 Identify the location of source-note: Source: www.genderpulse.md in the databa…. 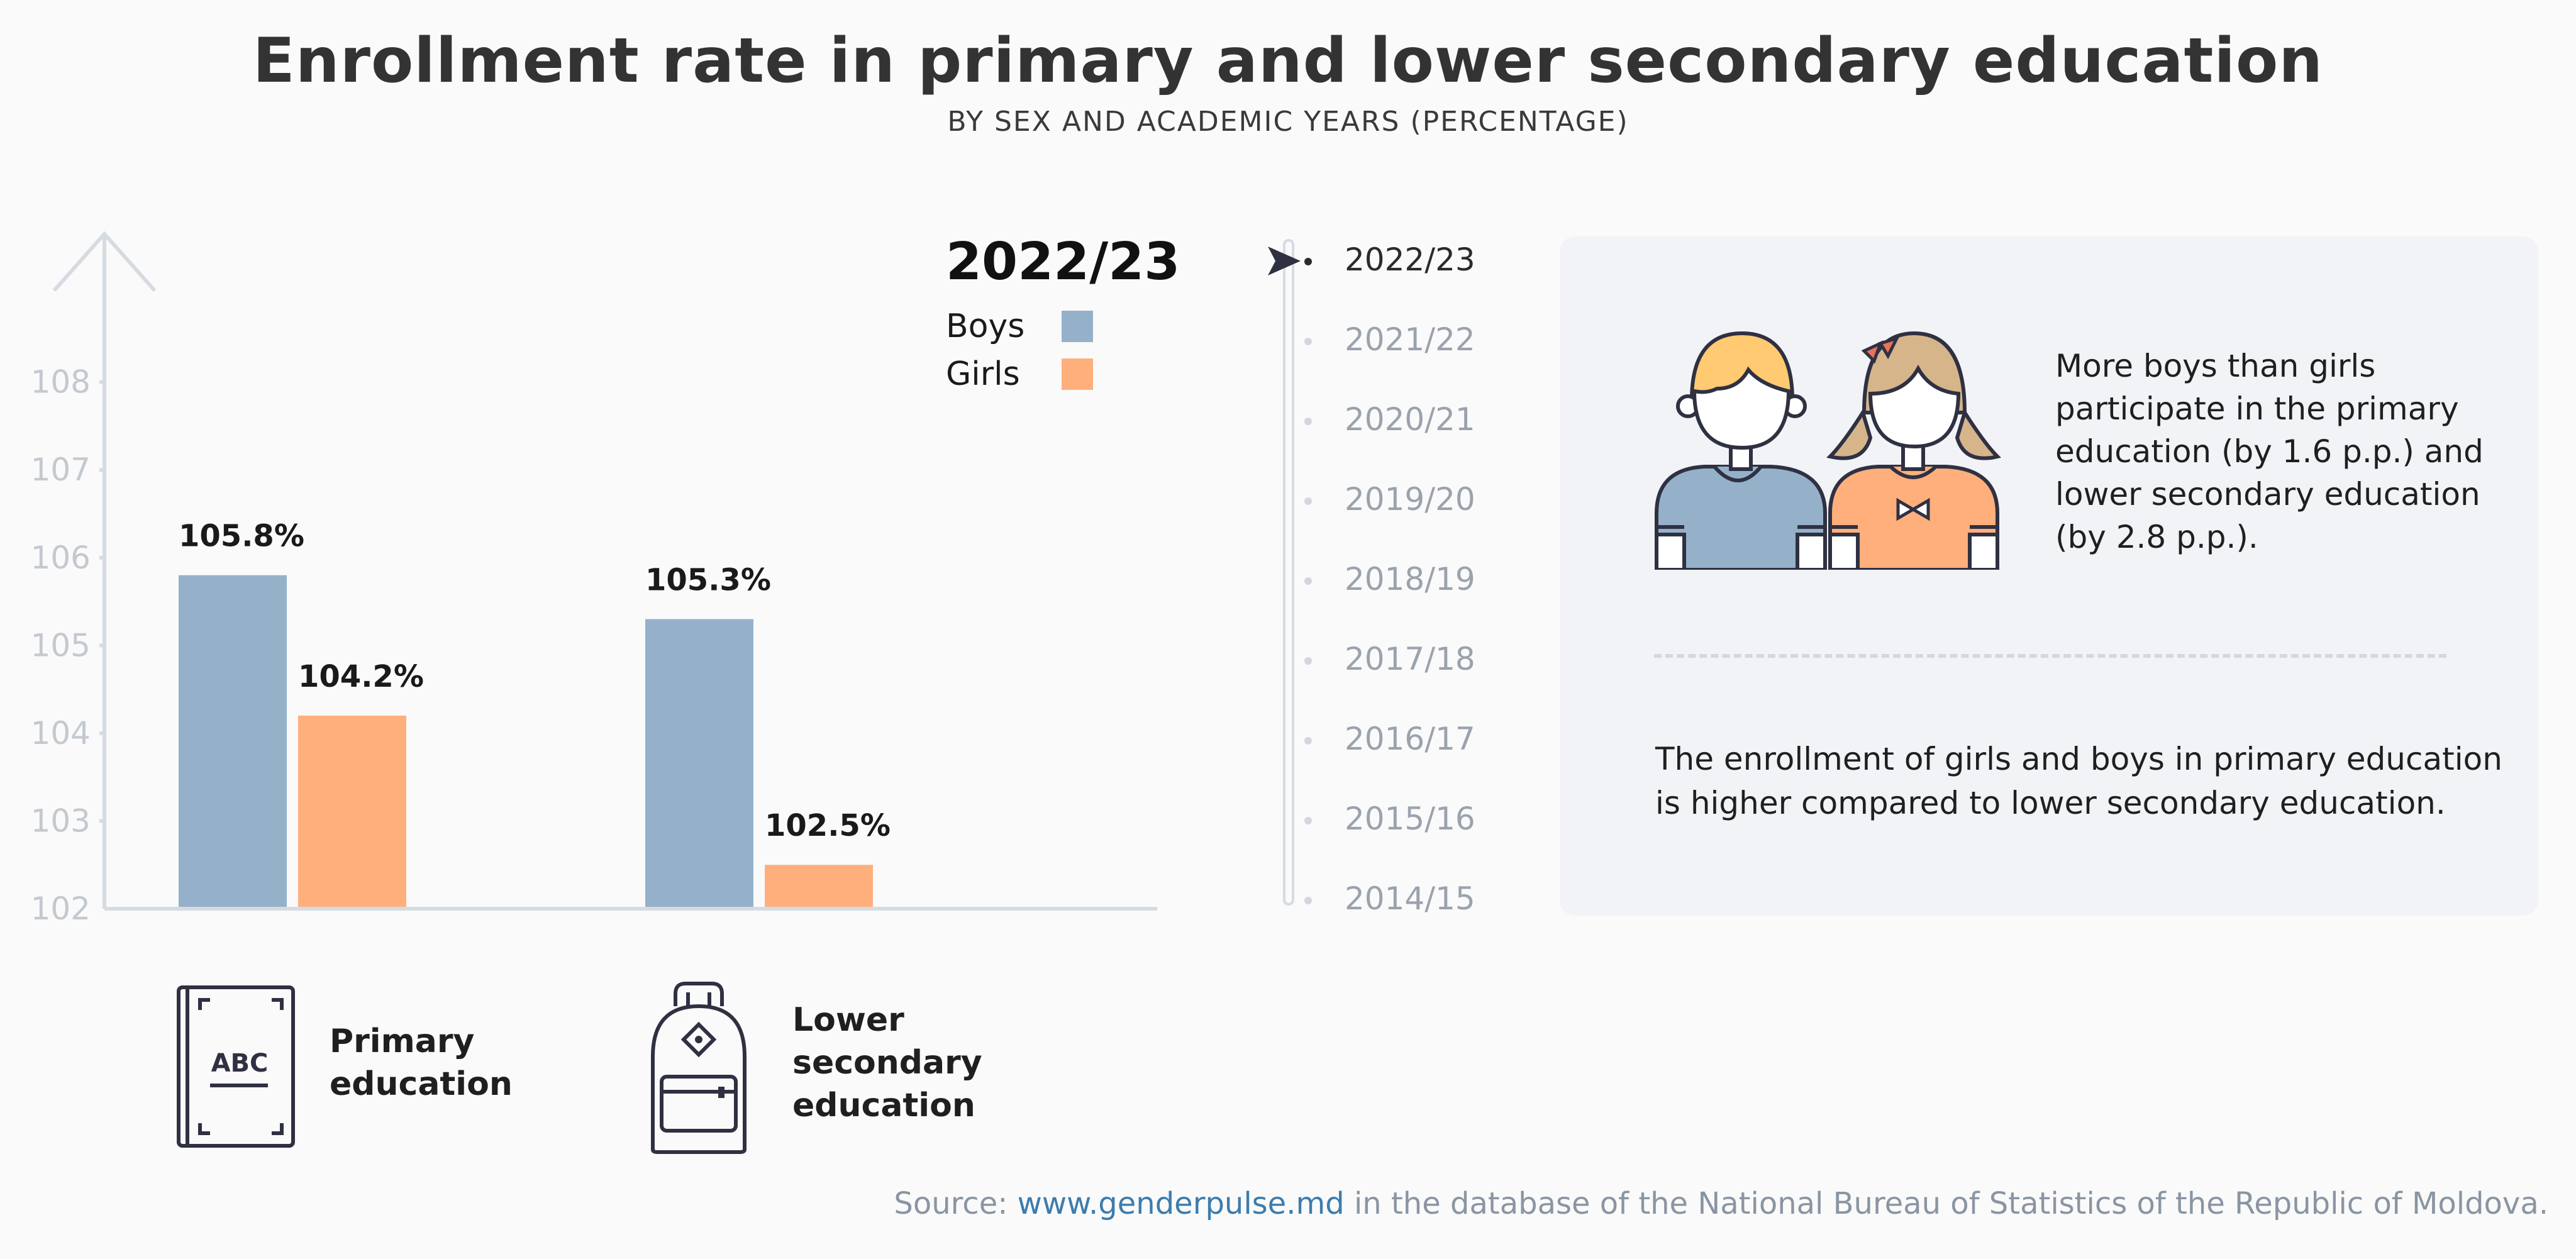
(1721, 1203).